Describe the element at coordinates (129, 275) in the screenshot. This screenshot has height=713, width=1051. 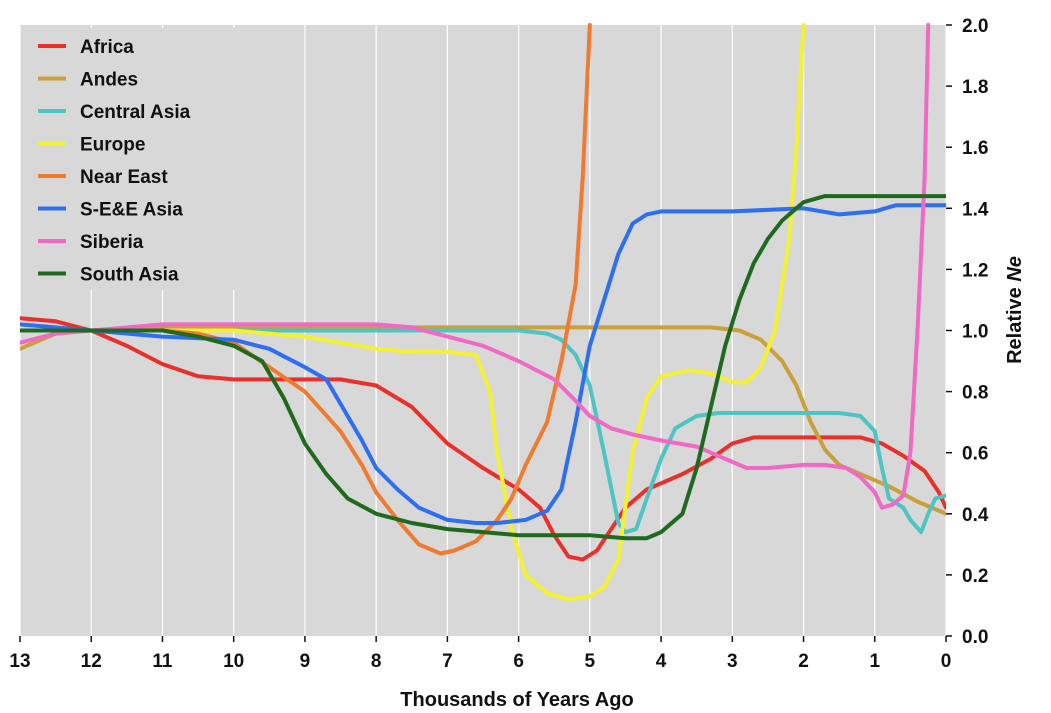
I see `legend-label-south-asia: South Asia` at that location.